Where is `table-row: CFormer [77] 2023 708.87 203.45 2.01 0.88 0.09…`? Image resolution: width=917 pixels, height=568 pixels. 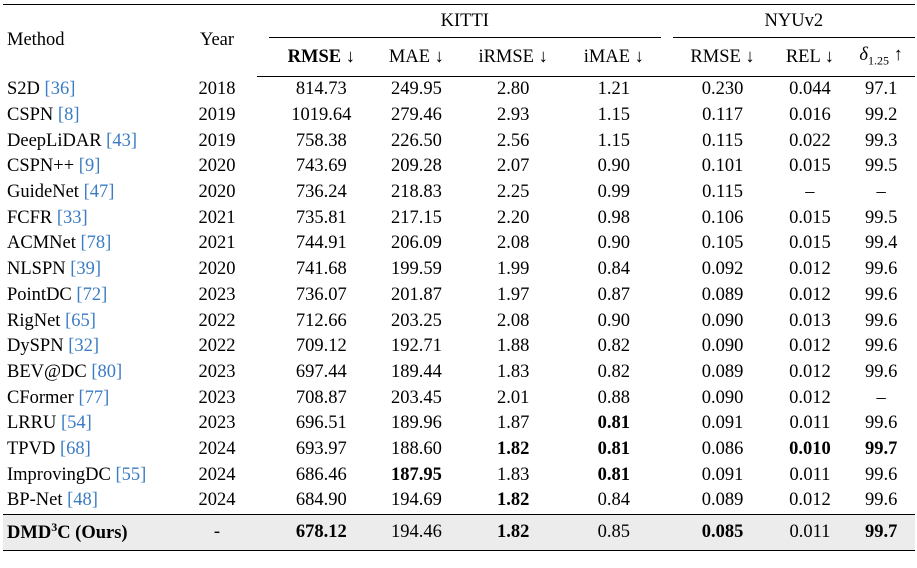 table-row: CFormer [77] 2023 708.87 203.45 2.01 0.88 0.09… is located at coordinates (459, 398).